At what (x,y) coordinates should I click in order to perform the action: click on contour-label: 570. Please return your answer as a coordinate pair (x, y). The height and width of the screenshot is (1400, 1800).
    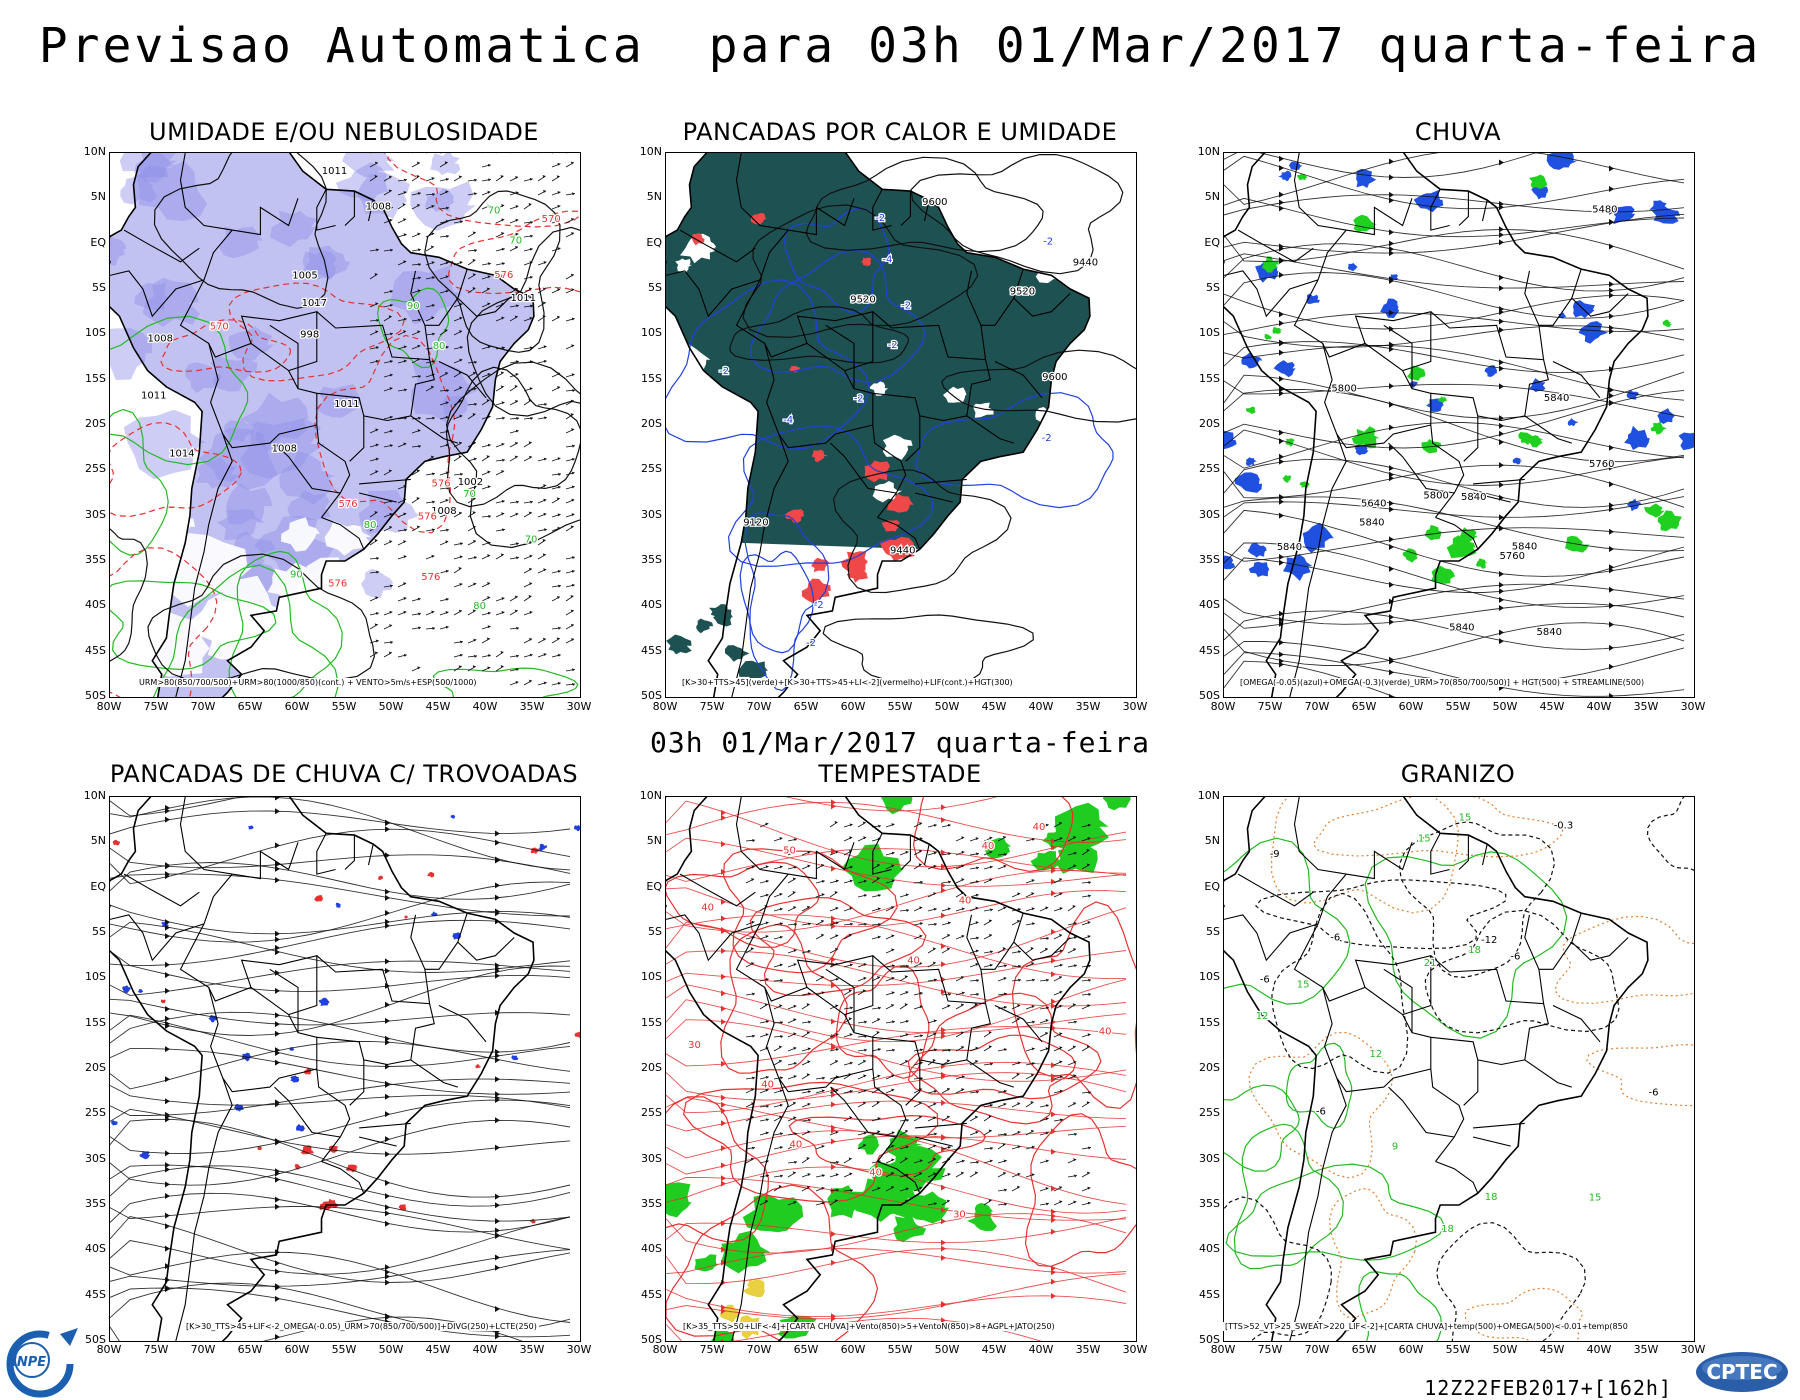
    Looking at the image, I should click on (219, 326).